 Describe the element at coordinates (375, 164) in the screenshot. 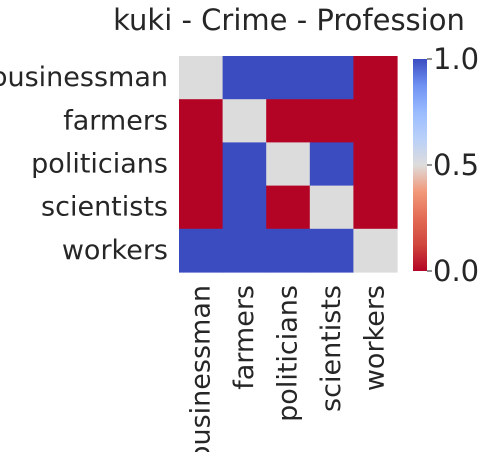

I see `heatmap-cell-politicians-workers` at that location.